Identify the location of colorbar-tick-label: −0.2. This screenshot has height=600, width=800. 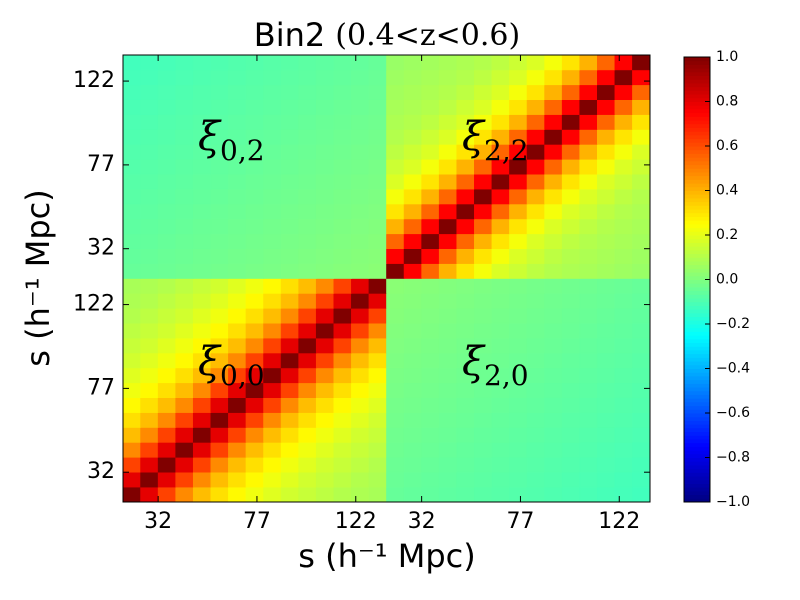
(733, 324).